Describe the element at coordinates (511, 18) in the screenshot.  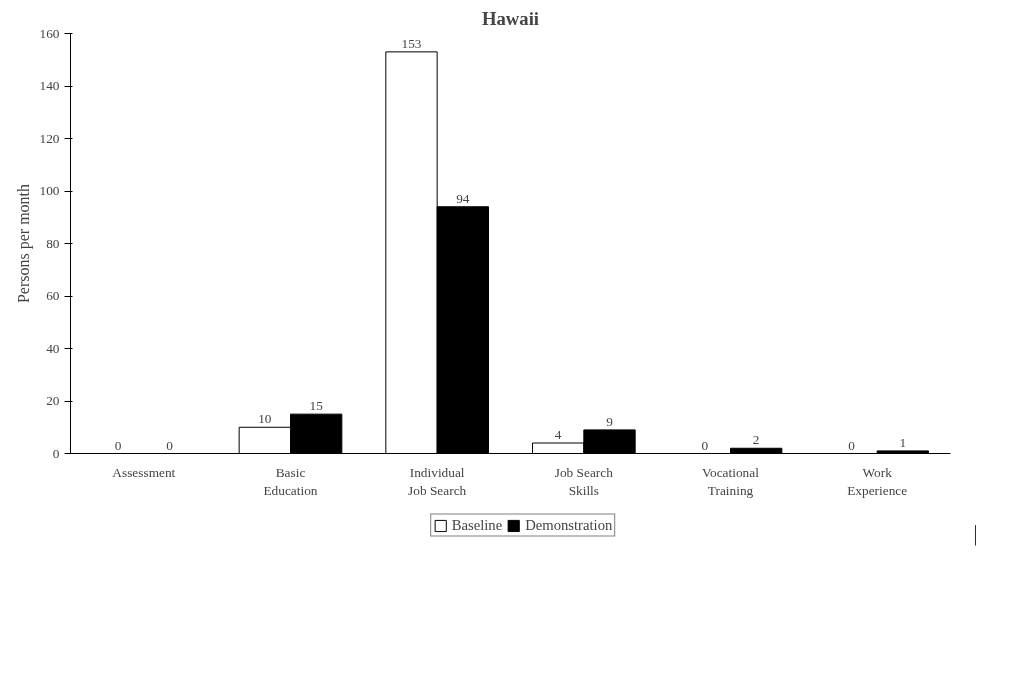
I see `chart-title: Hawaii` at that location.